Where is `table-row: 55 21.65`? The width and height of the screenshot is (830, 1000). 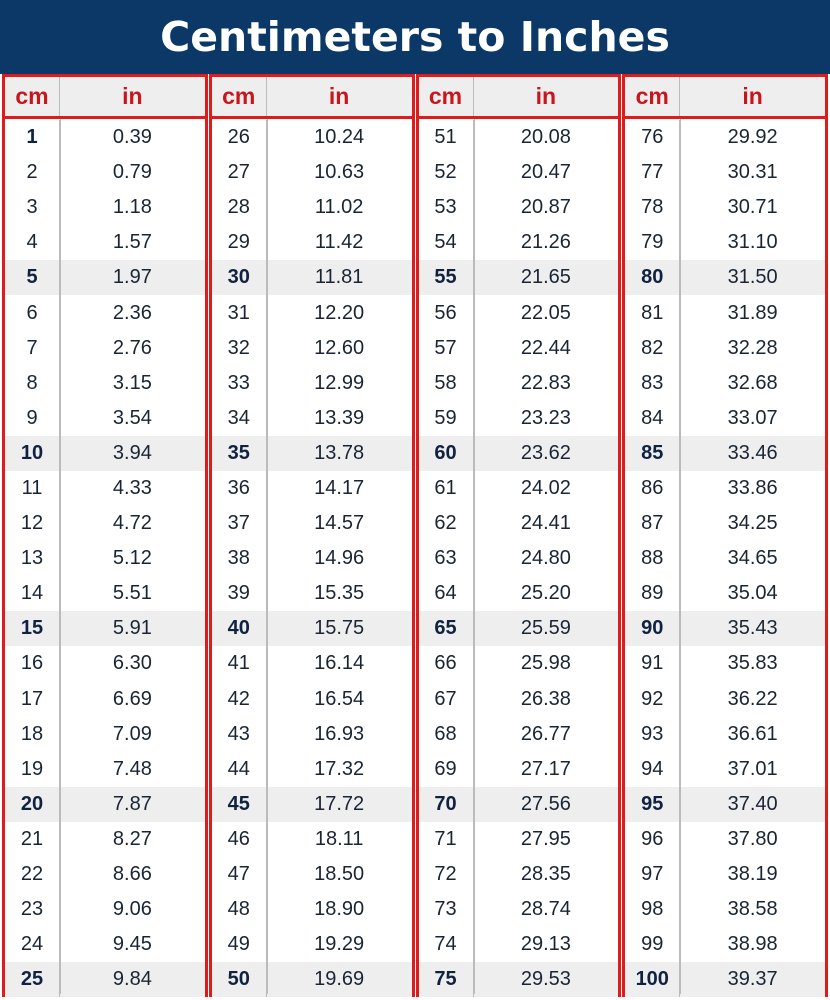
table-row: 55 21.65 is located at coordinates (518, 278).